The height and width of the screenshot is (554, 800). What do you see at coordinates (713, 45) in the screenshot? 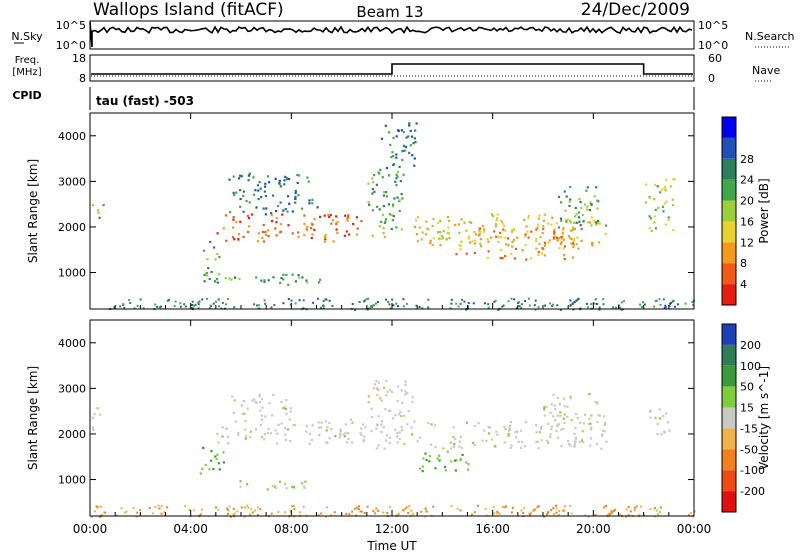
I see `nsearch-tick-bottom: 10^0` at bounding box center [713, 45].